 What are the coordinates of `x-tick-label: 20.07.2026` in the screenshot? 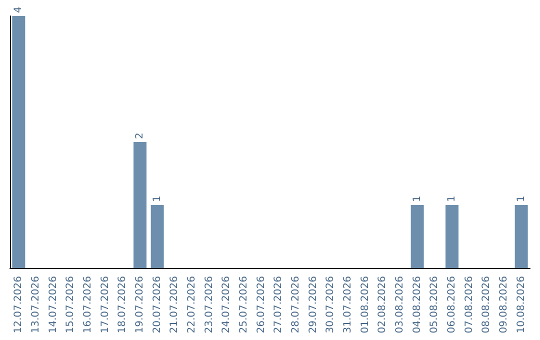 It's located at (157, 305).